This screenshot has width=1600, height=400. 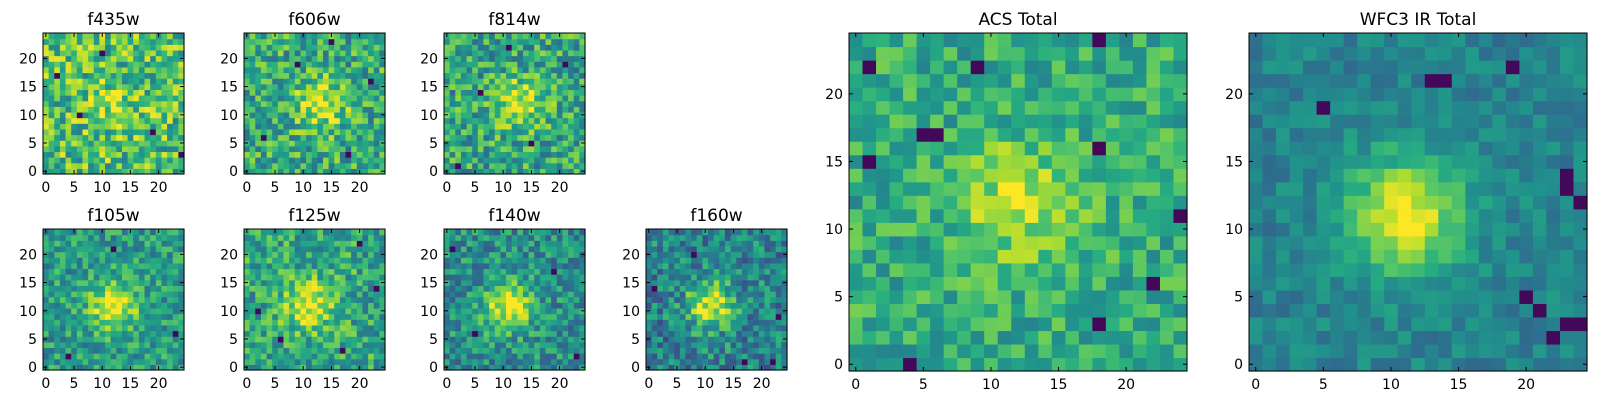 What do you see at coordinates (648, 384) in the screenshot?
I see `x-tick-label: 0` at bounding box center [648, 384].